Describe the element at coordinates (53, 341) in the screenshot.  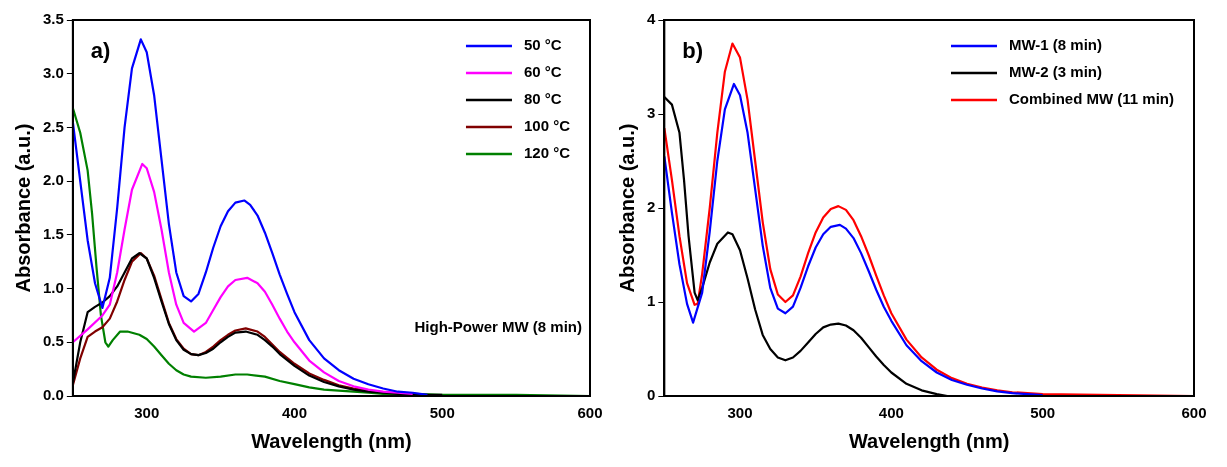
I see `y-tick-label: 0.5` at that location.